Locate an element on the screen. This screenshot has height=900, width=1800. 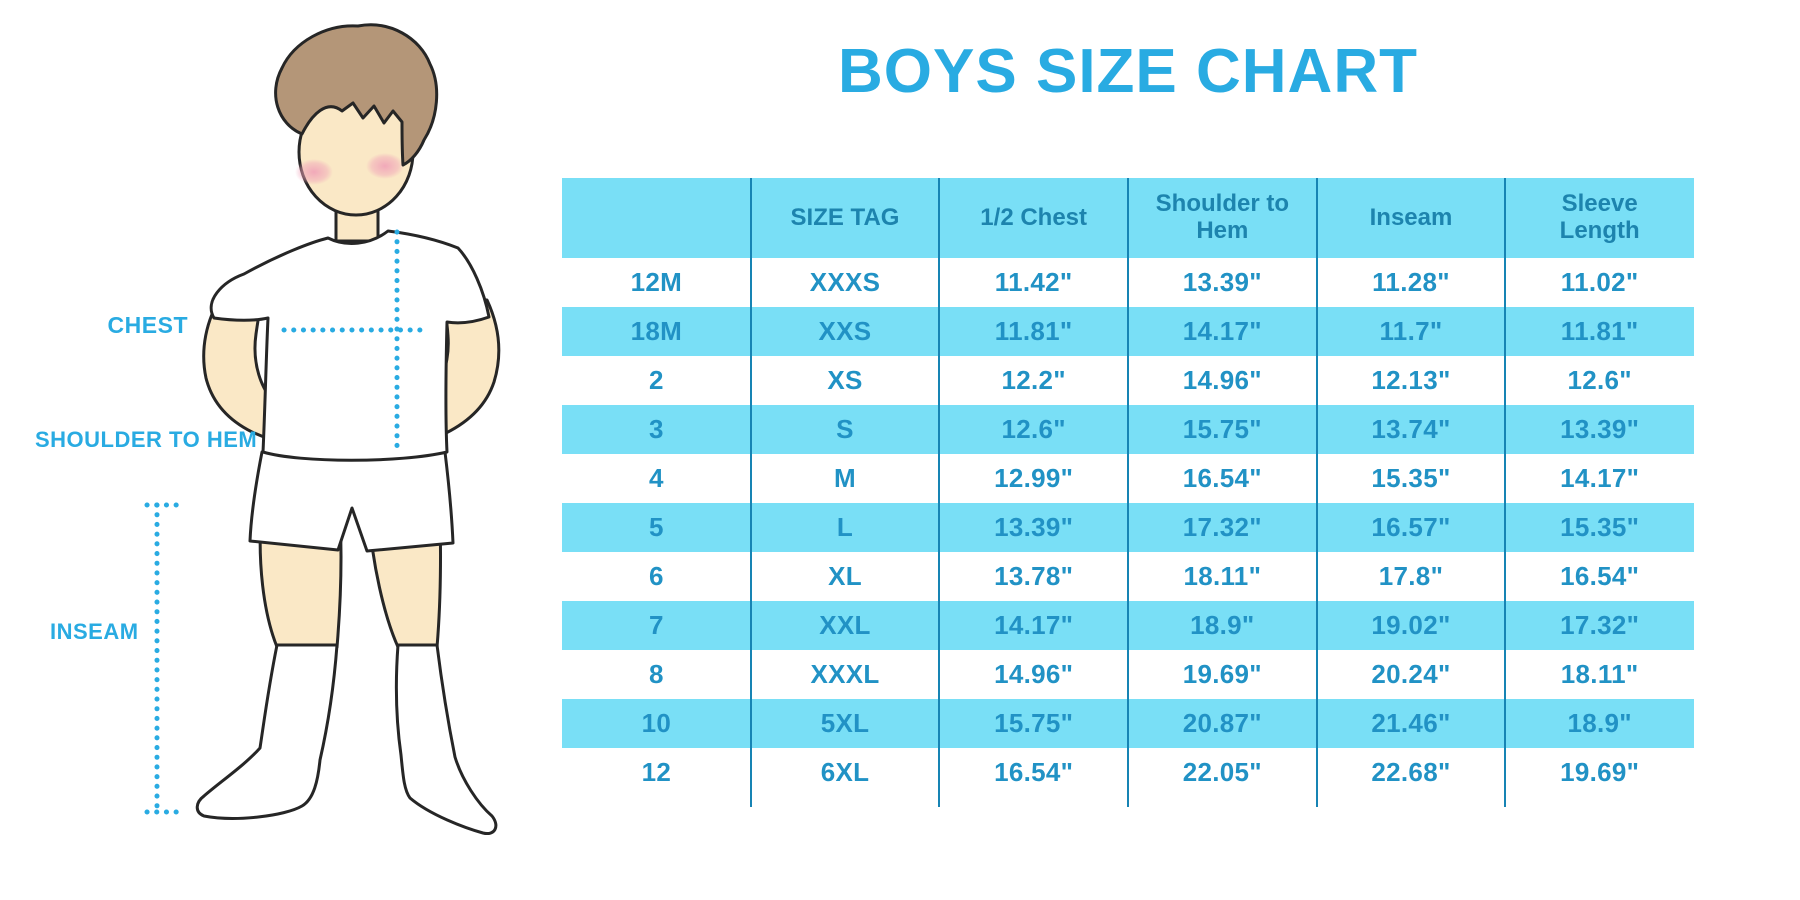
table-cell: XL is located at coordinates (845, 576).